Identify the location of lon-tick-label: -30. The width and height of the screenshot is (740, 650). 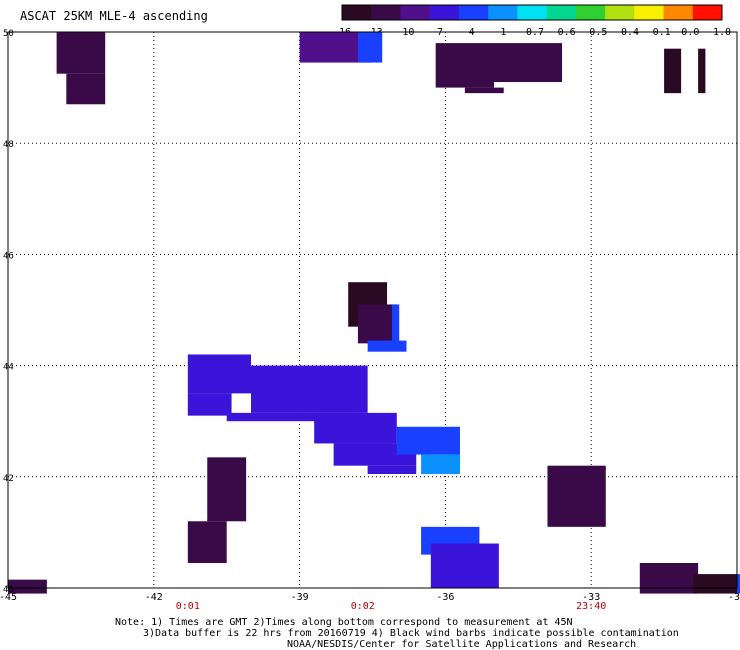
(734, 597).